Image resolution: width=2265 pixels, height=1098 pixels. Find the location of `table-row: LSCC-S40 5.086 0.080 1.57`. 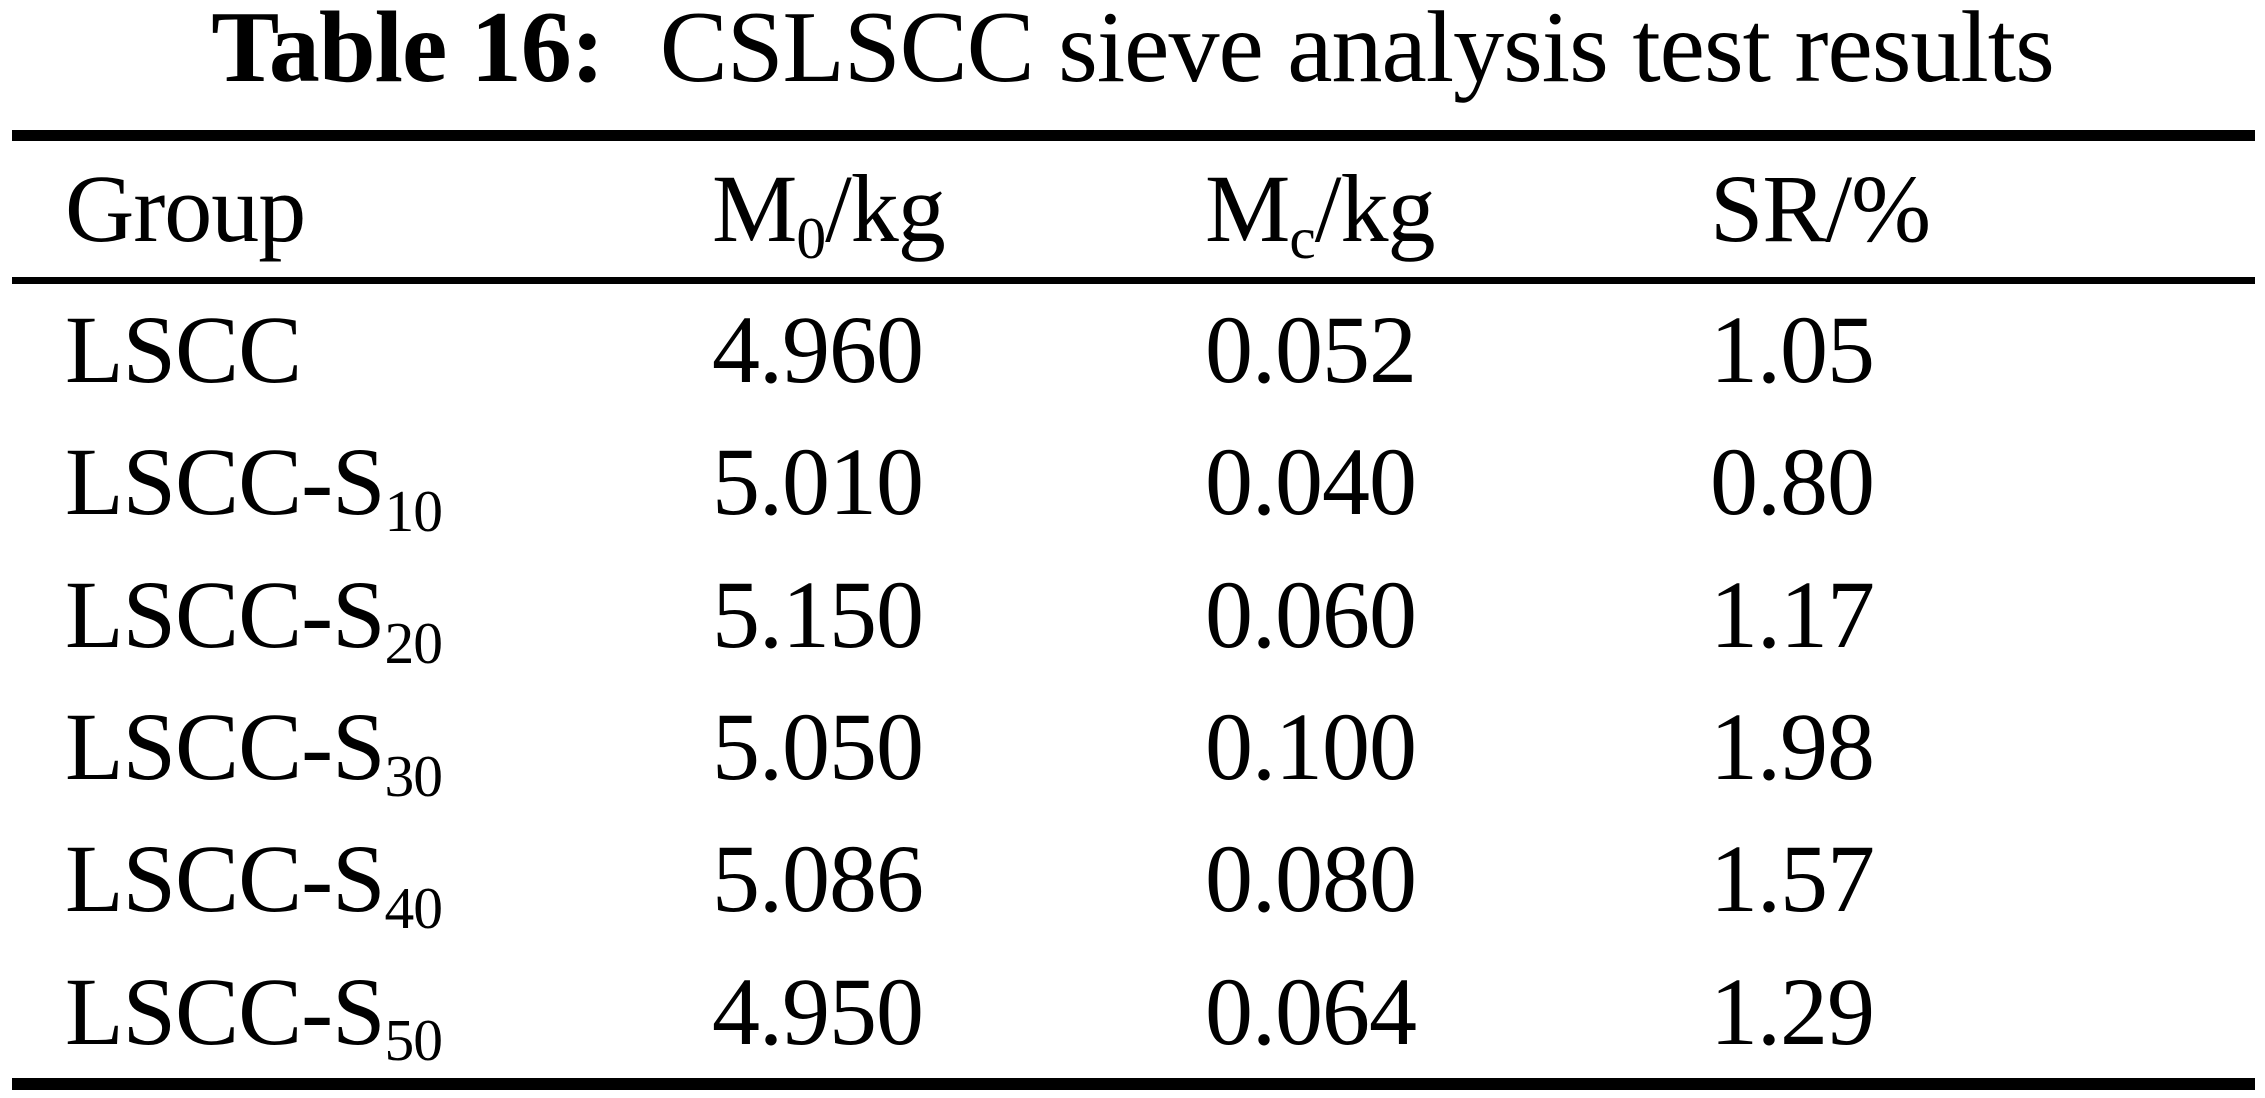

table-row: LSCC-S40 5.086 0.080 1.57 is located at coordinates (1132, 879).